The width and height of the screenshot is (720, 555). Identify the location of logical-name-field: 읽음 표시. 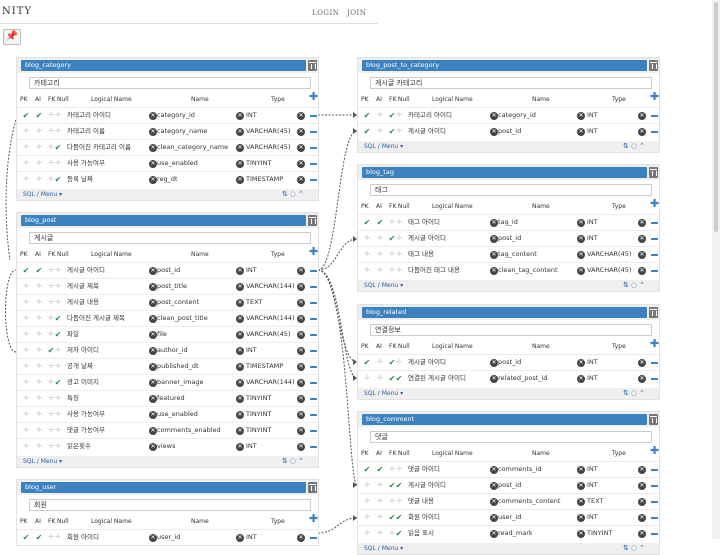
(421, 533).